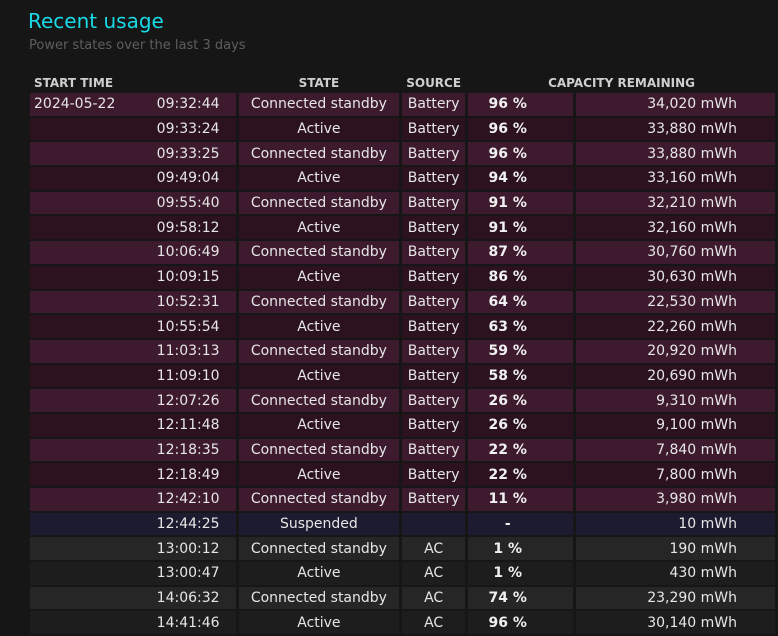  Describe the element at coordinates (188, 598) in the screenshot. I see `start-time: 14:06:32` at that location.